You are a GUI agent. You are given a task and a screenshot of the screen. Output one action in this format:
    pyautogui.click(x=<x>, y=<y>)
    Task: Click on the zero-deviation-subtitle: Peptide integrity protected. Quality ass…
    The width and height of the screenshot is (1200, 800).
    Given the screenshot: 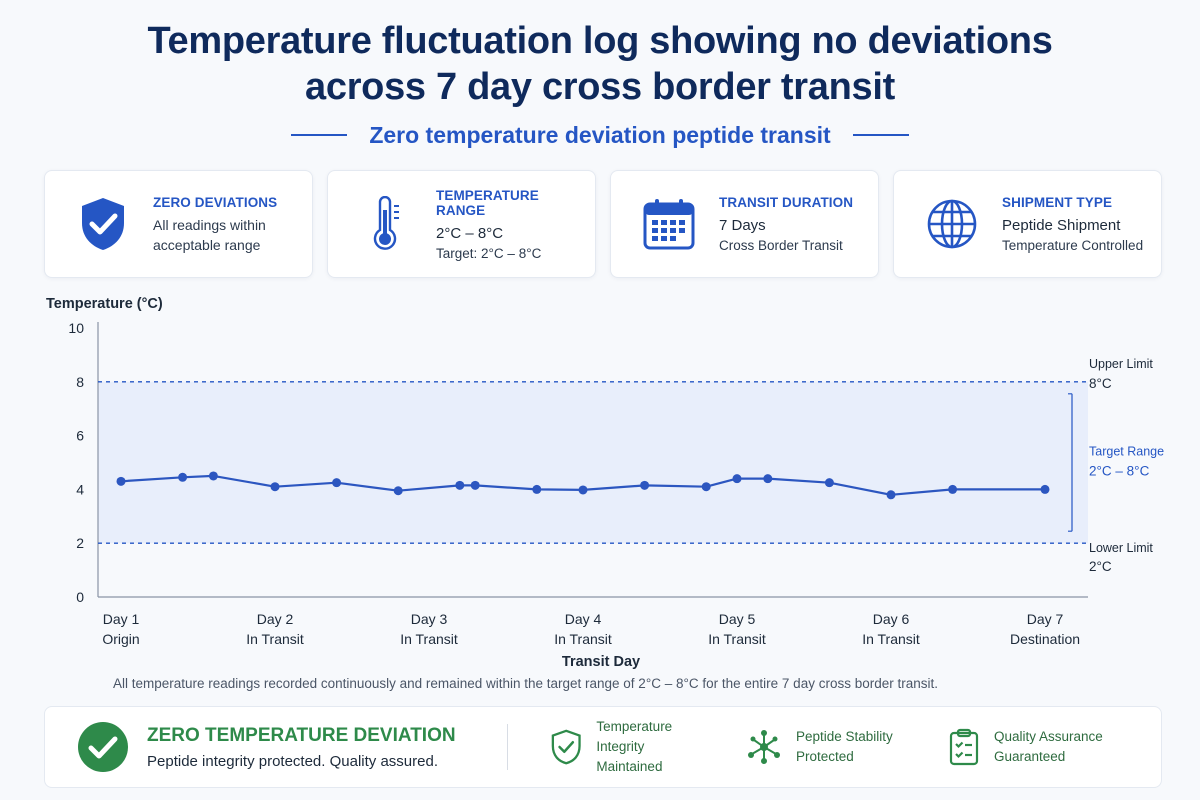 What is the action you would take?
    pyautogui.click(x=292, y=761)
    